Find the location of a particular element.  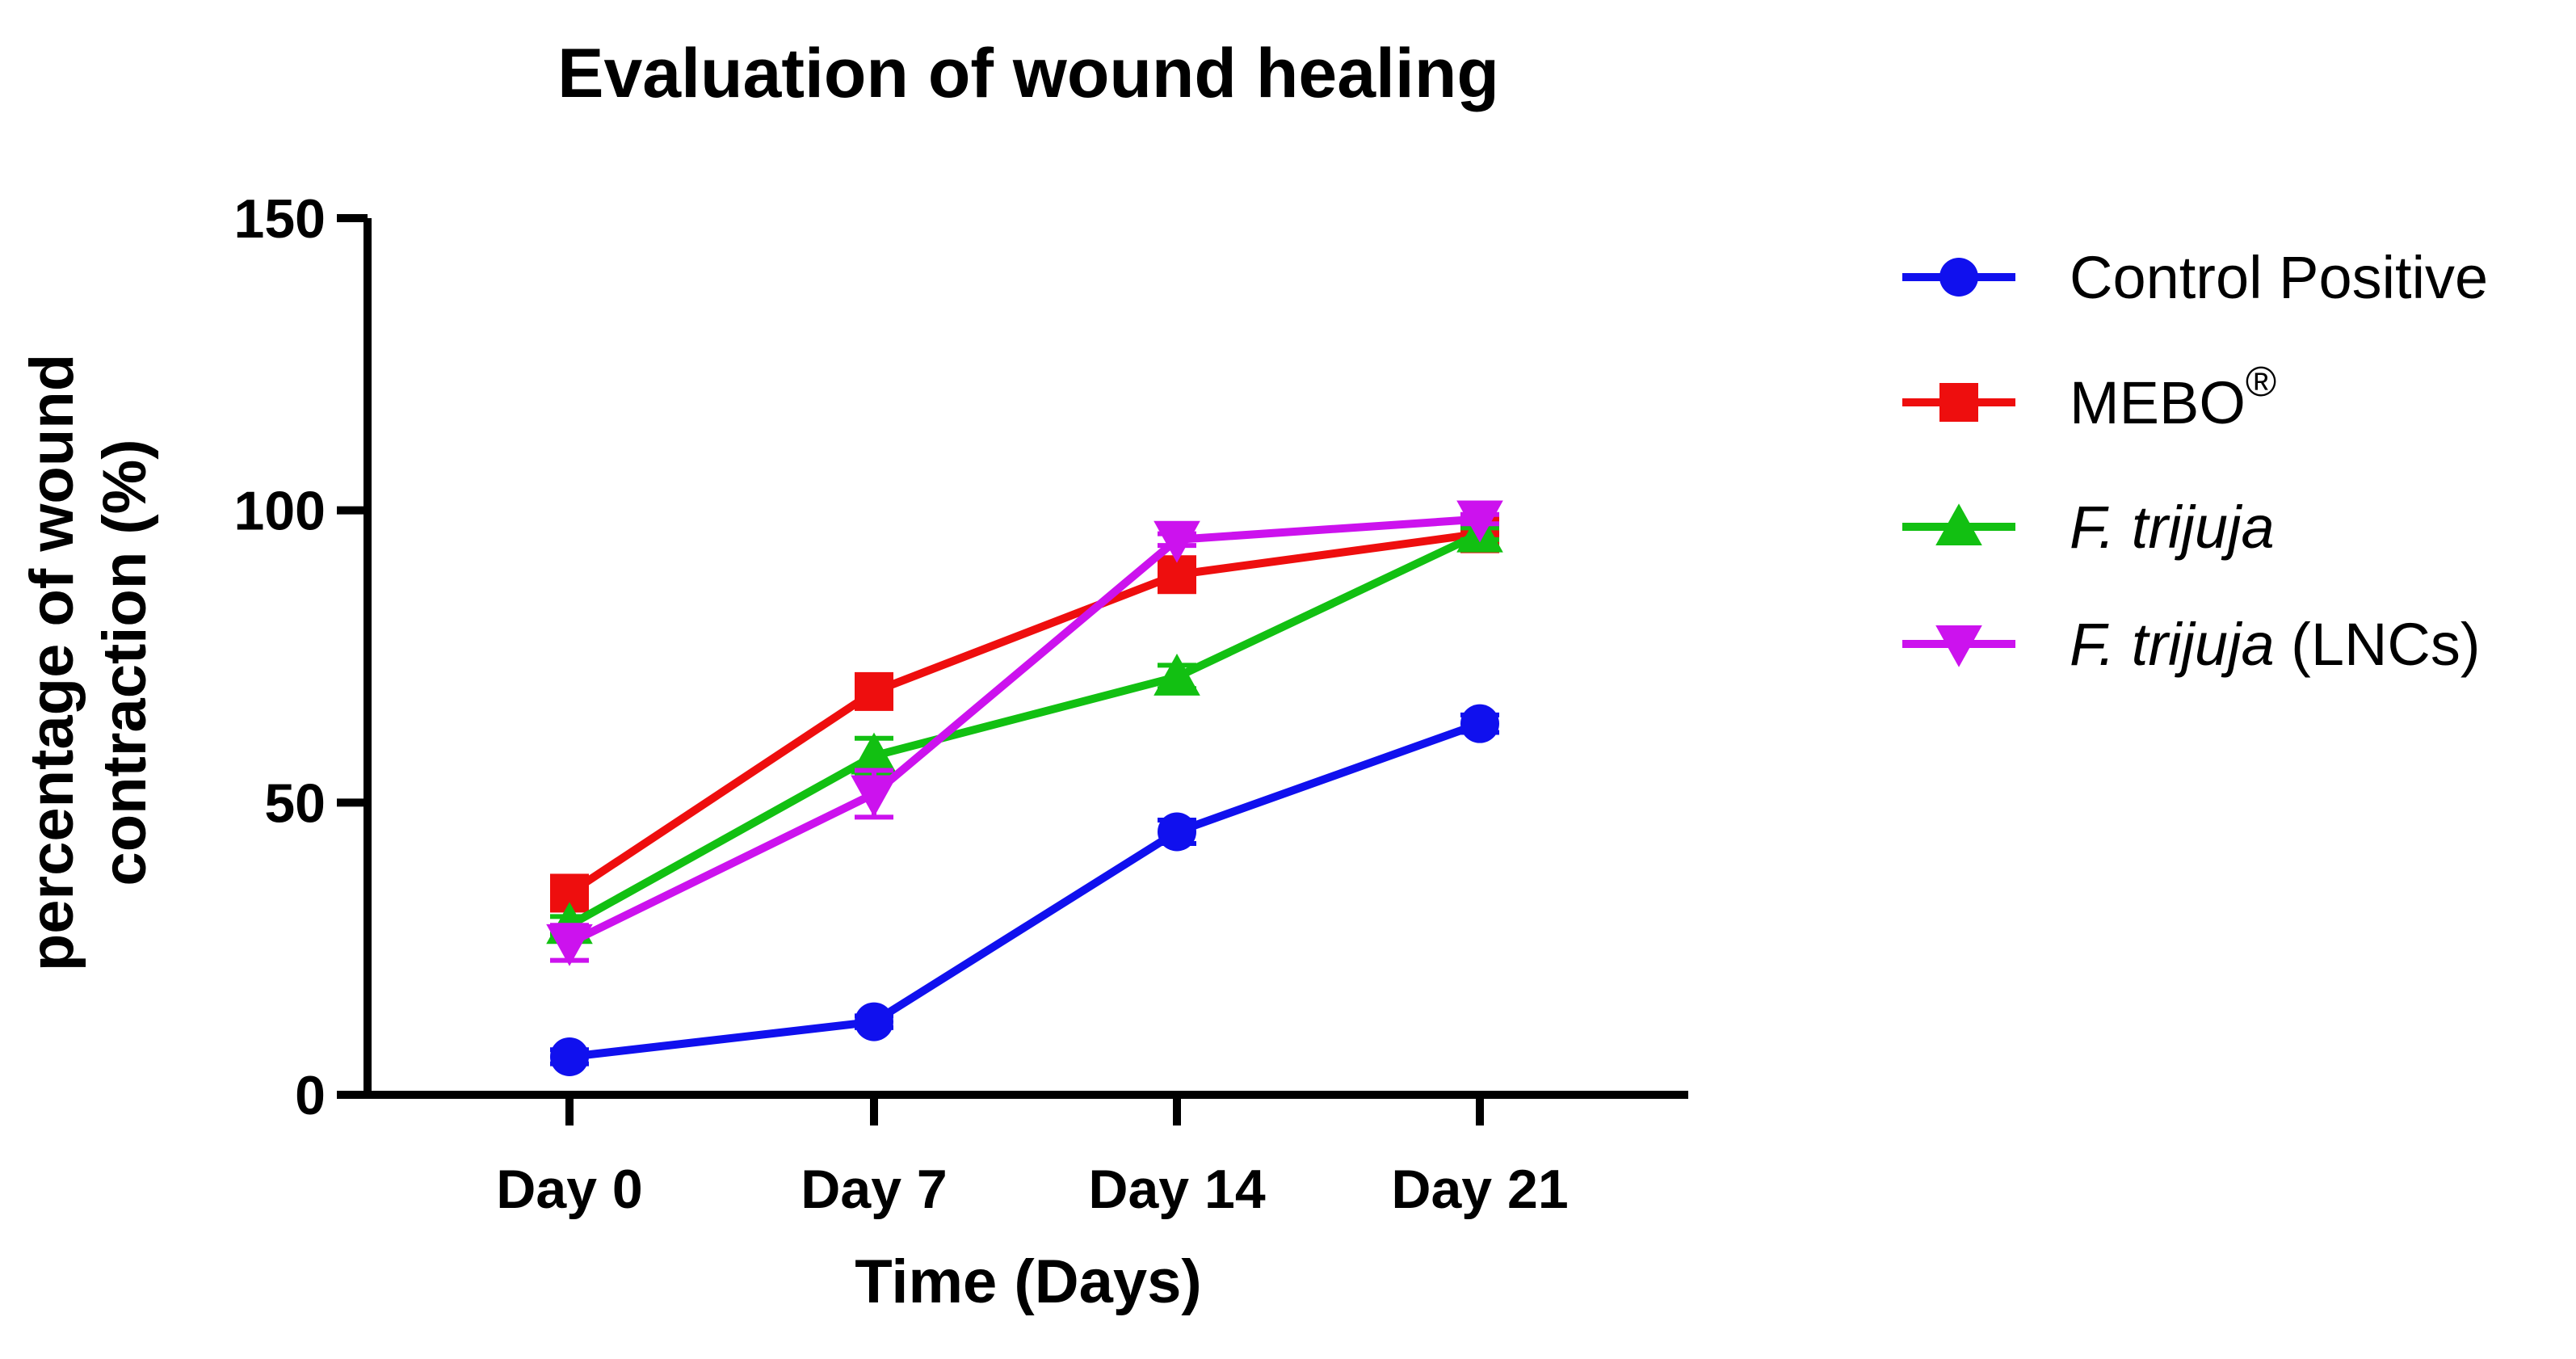

x-tick-label: Day 14 is located at coordinates (1176, 1189).